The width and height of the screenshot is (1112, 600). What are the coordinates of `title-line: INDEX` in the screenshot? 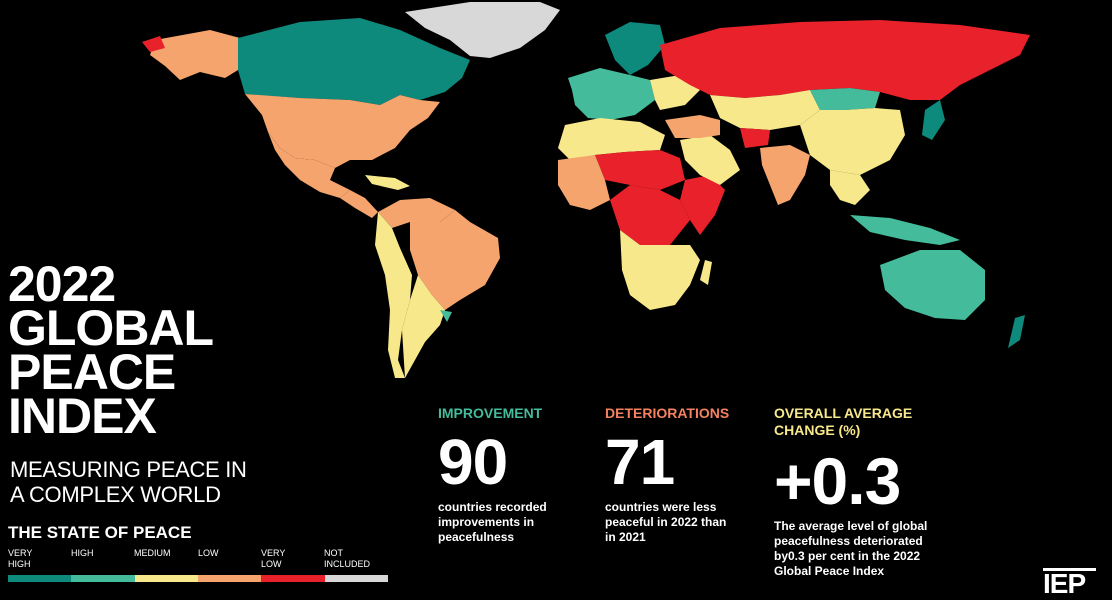 It's located at (82, 416).